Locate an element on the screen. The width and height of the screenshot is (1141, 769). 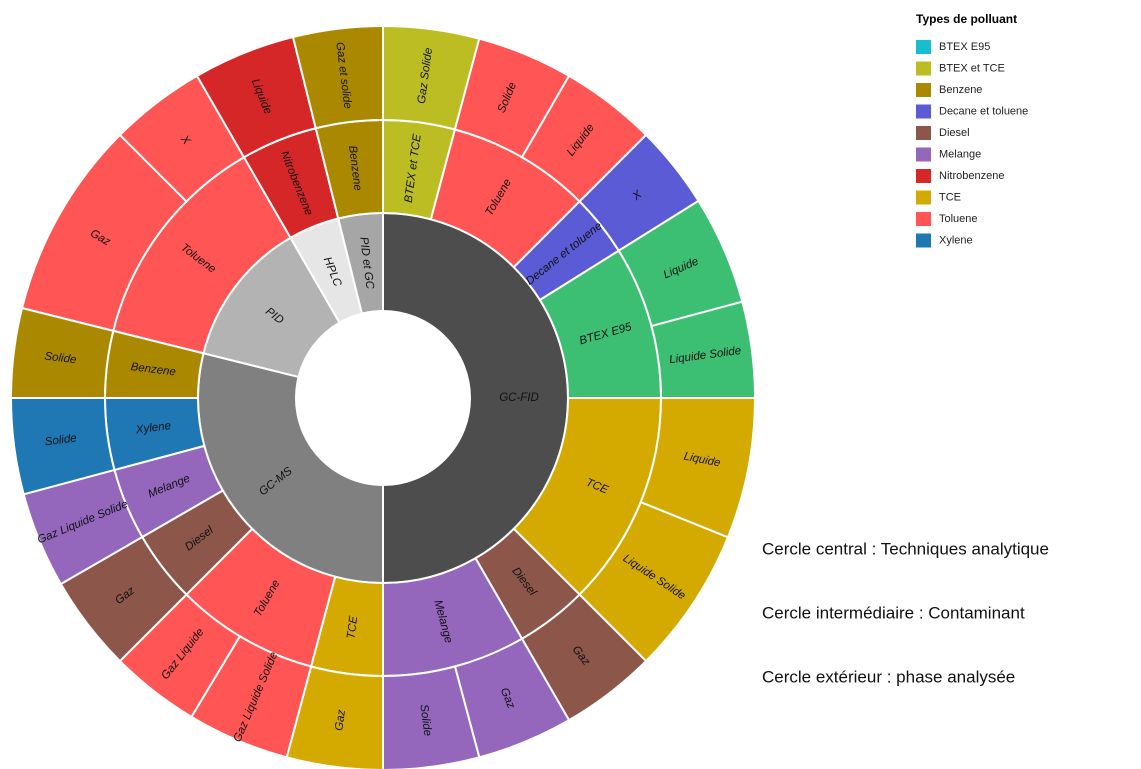
legend-label: Nitrobenzene is located at coordinates (971, 176).